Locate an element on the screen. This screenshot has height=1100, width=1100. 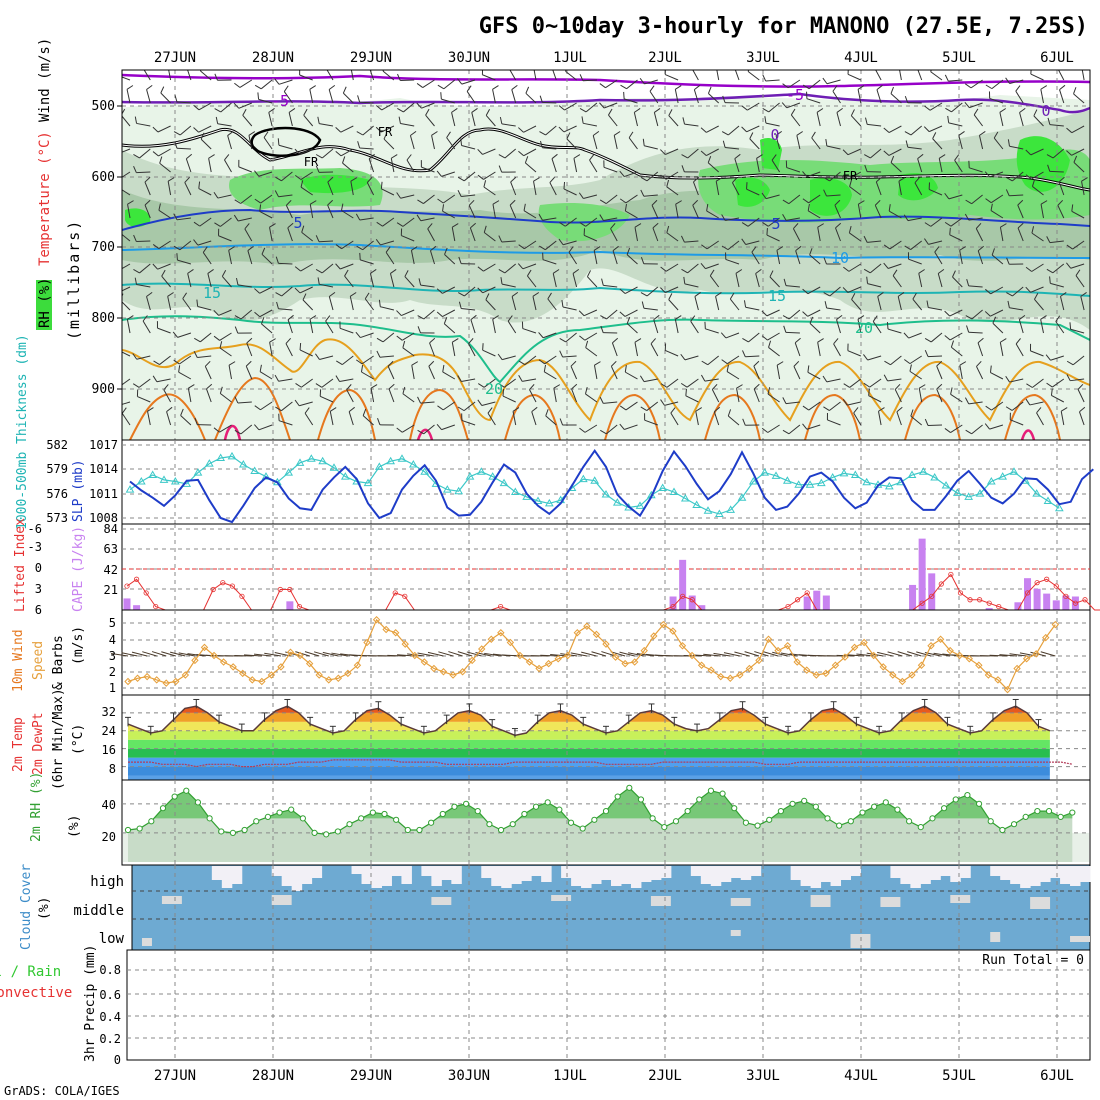
temp-band is located at coordinates (589, 771).